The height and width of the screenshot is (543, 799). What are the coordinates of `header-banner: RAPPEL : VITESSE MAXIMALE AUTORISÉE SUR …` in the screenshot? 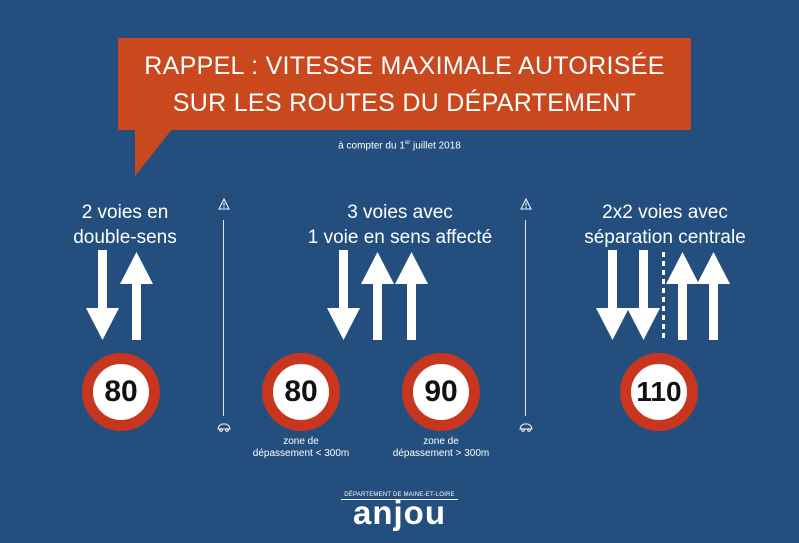 It's located at (404, 84).